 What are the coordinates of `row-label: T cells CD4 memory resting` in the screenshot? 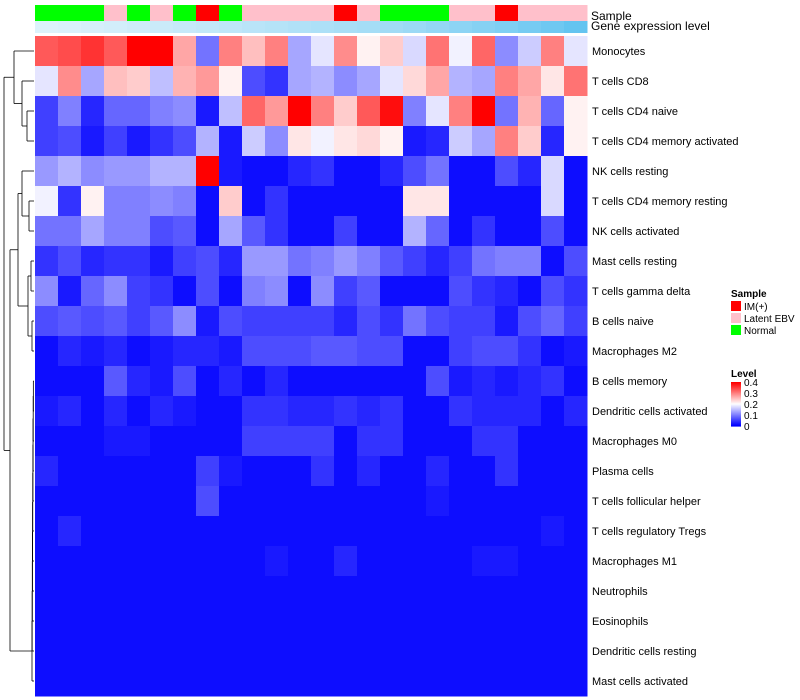 It's located at (660, 202).